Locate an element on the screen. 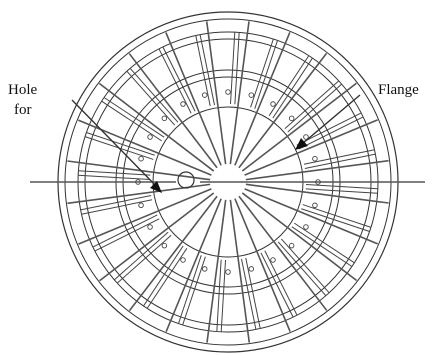 The image size is (436, 355). flange-callout is located at coordinates (328, 122).